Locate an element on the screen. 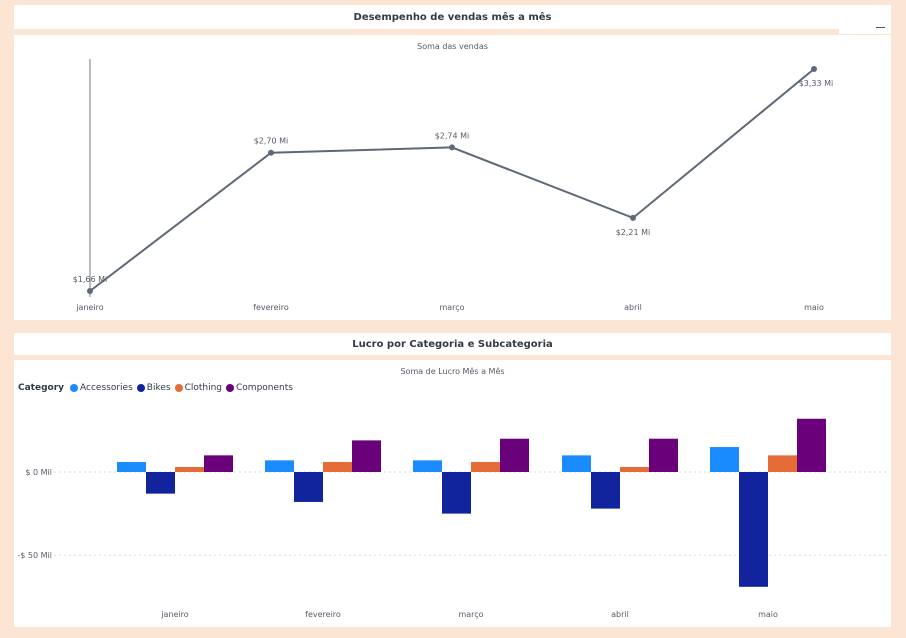  data-label: $2,74 Mi is located at coordinates (452, 135).